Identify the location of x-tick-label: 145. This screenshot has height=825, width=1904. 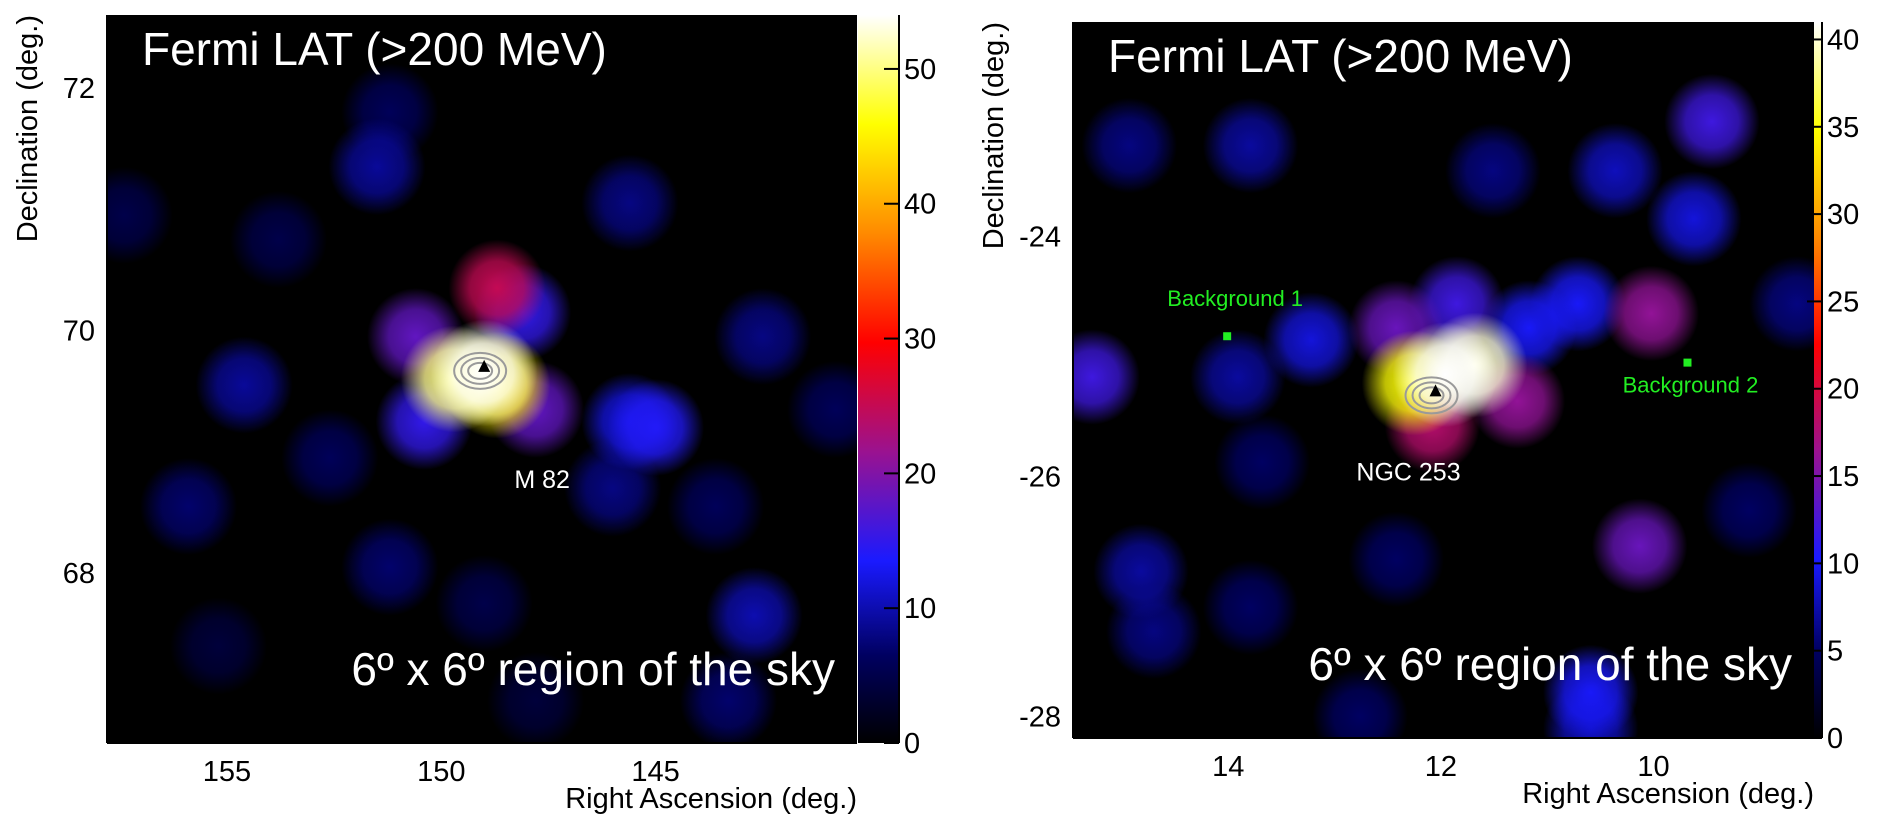
(655, 772).